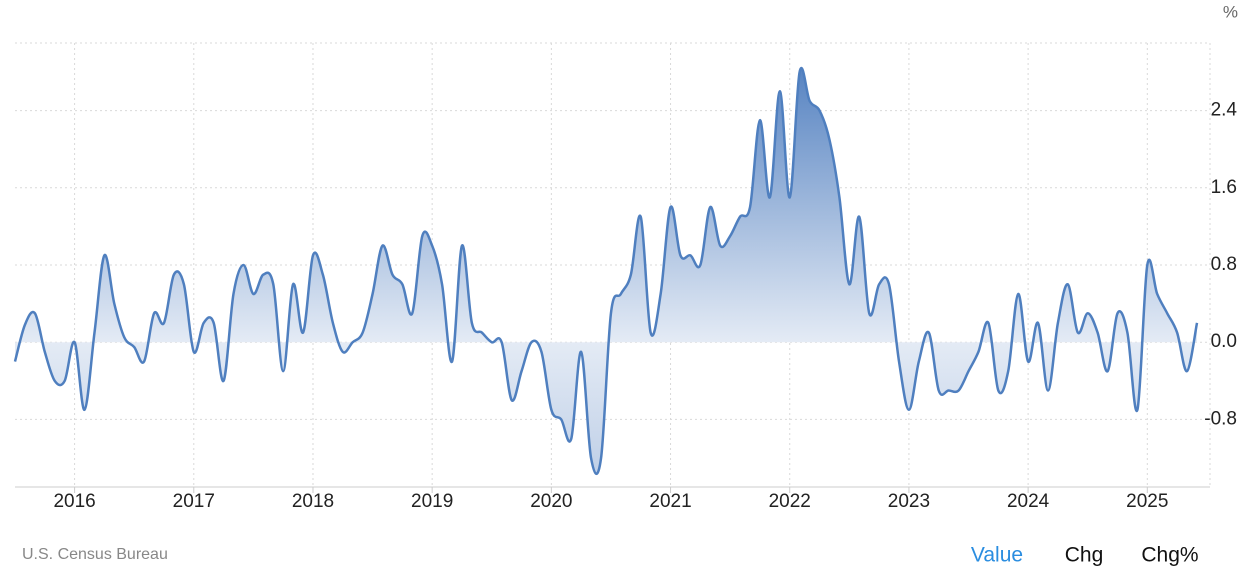 This screenshot has height=572, width=1246. I want to click on unit-label: %, so click(1230, 11).